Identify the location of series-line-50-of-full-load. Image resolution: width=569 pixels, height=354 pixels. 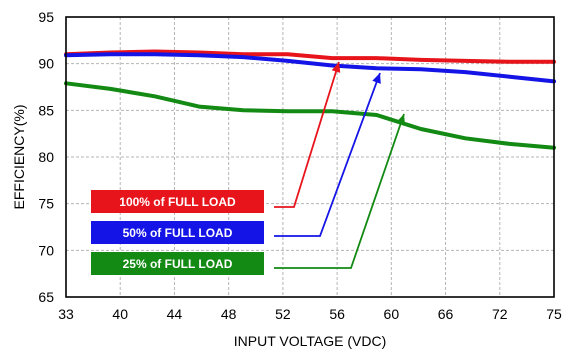
(310, 68).